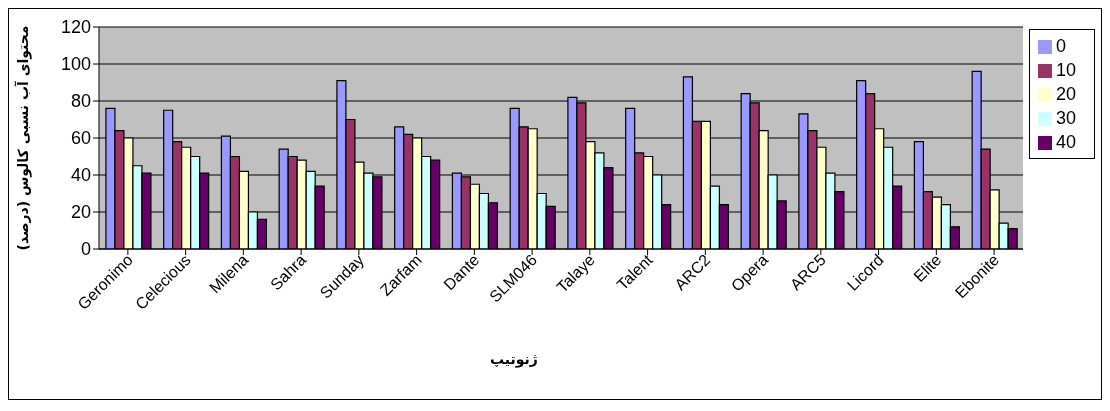  Describe the element at coordinates (1065, 94) in the screenshot. I see `legend-label: 20` at that location.